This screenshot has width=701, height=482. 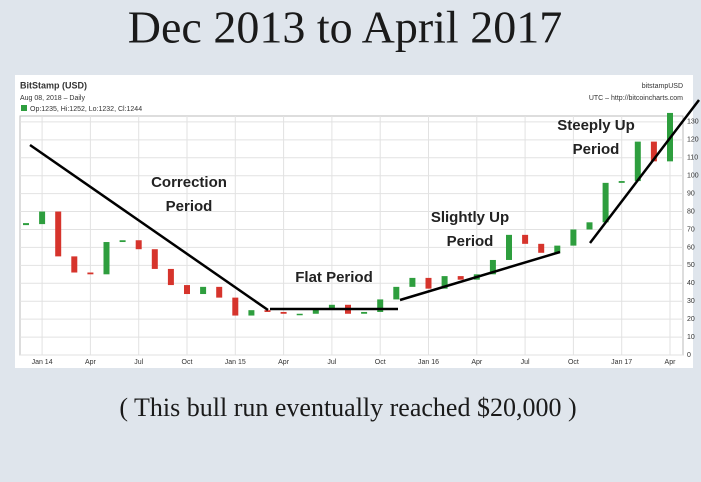 What do you see at coordinates (691, 337) in the screenshot?
I see `y-tick-label: 10` at bounding box center [691, 337].